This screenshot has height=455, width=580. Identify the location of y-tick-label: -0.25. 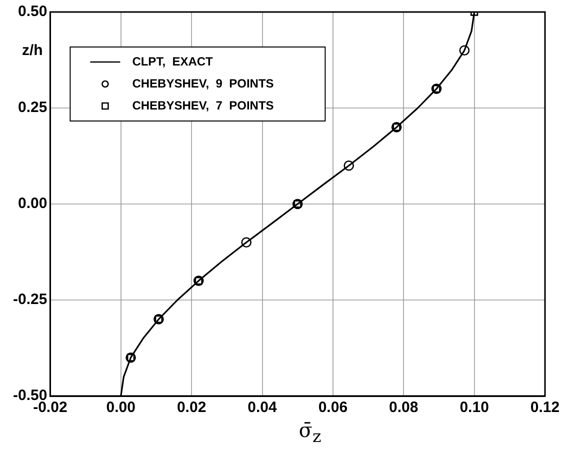
(30, 299).